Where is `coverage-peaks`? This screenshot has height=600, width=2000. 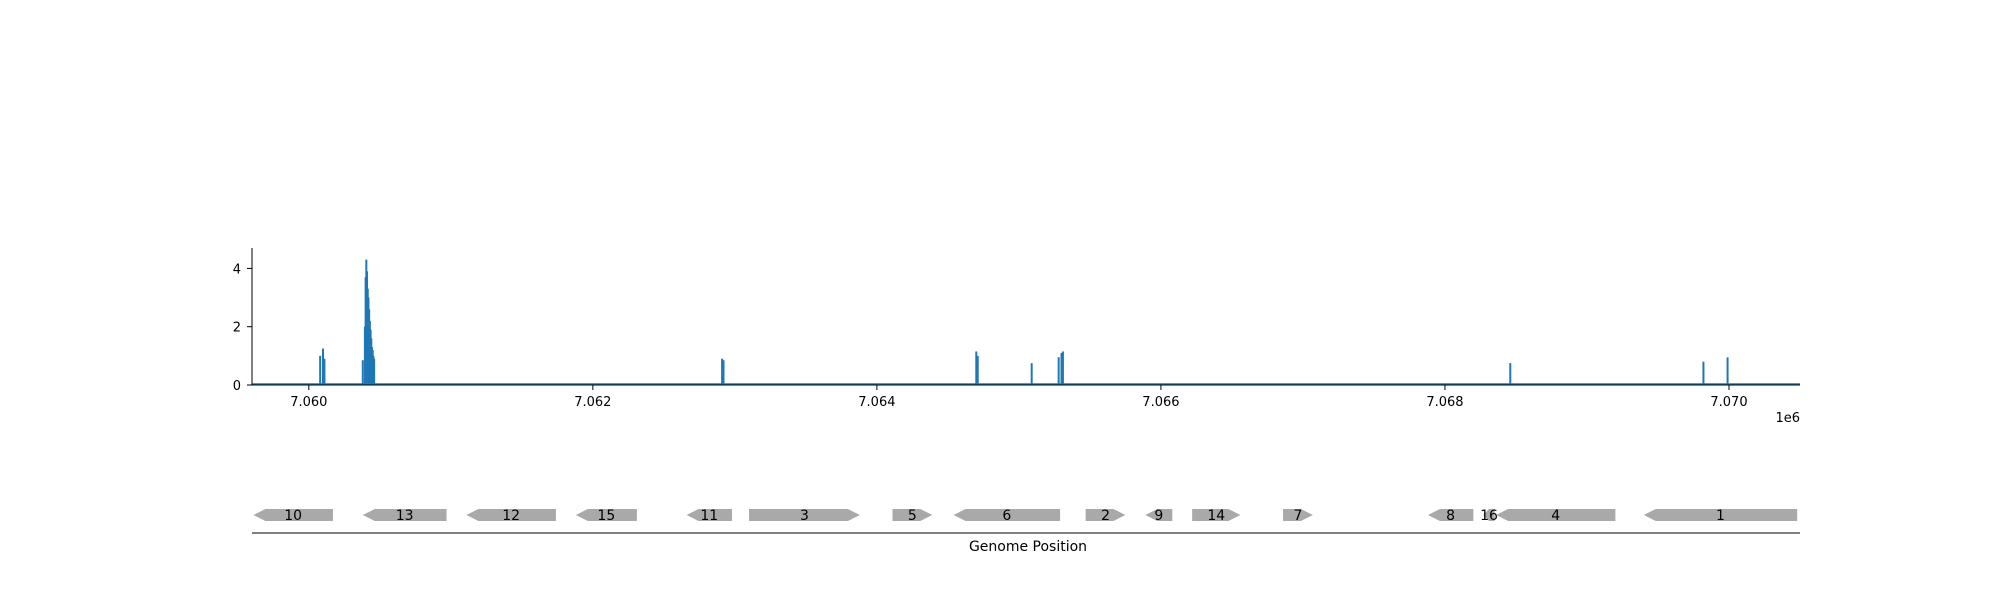 coverage-peaks is located at coordinates (1024, 322).